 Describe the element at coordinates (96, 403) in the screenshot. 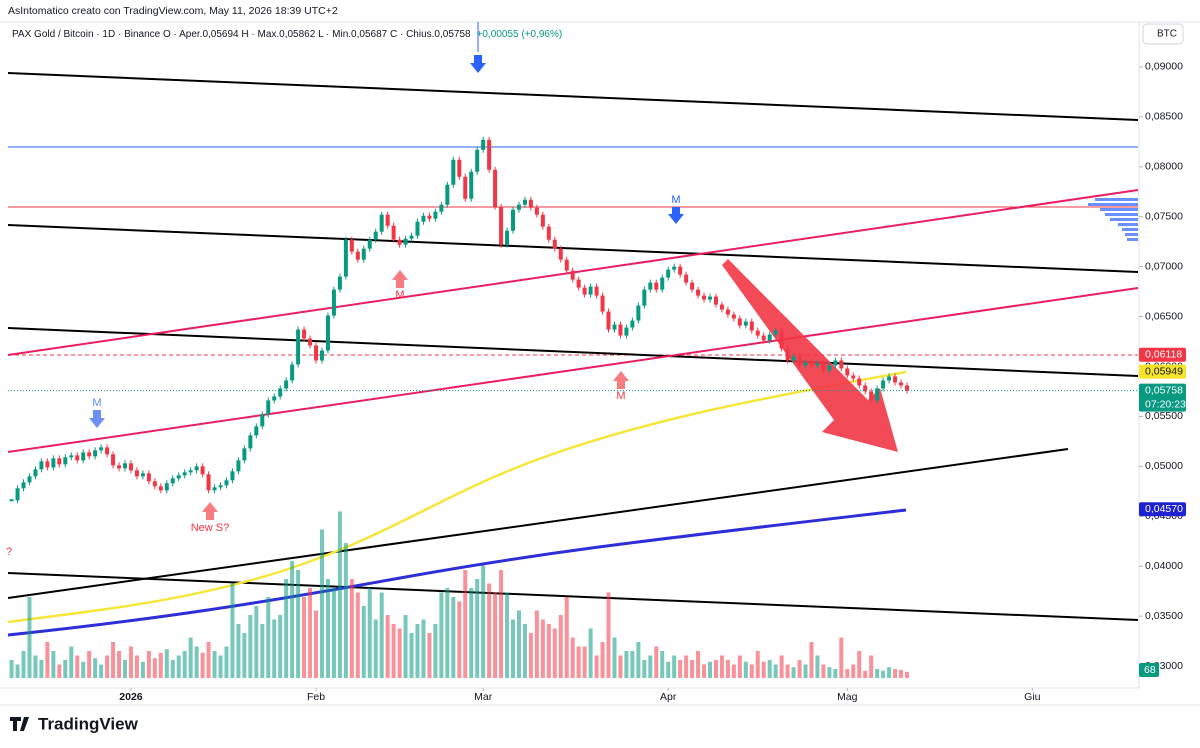

I see `annotation: M` at that location.